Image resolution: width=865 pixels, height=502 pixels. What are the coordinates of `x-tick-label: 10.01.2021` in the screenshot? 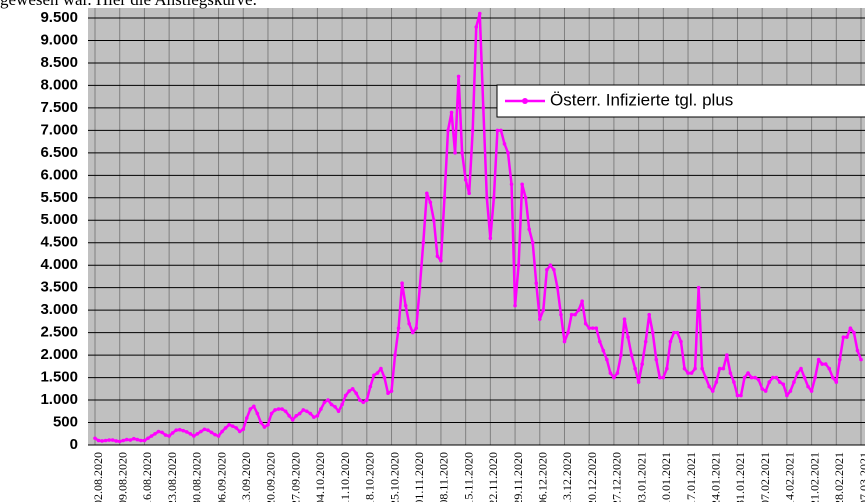 It's located at (666, 477).